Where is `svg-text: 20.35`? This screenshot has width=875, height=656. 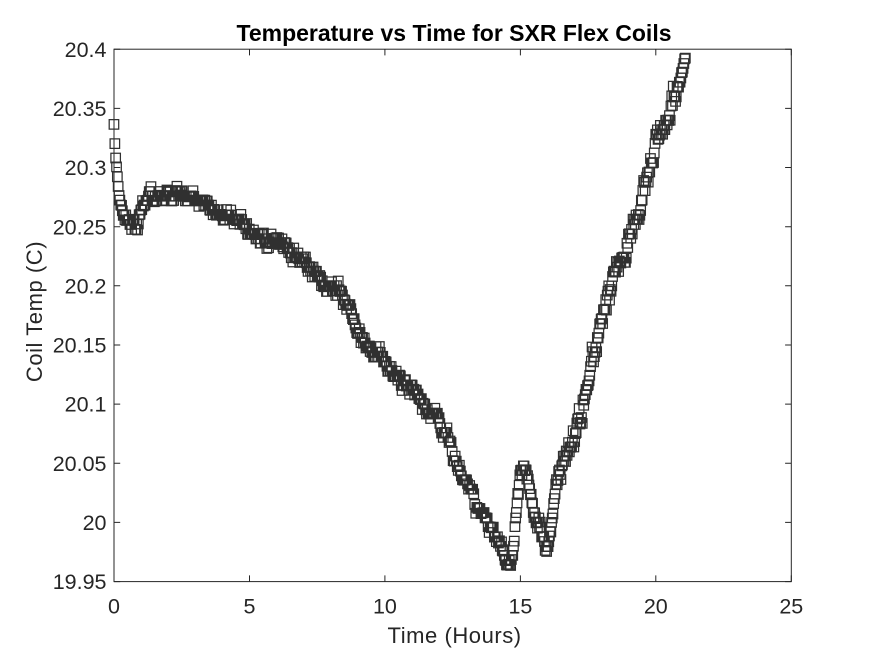 svg-text: 20.35 is located at coordinates (80, 109).